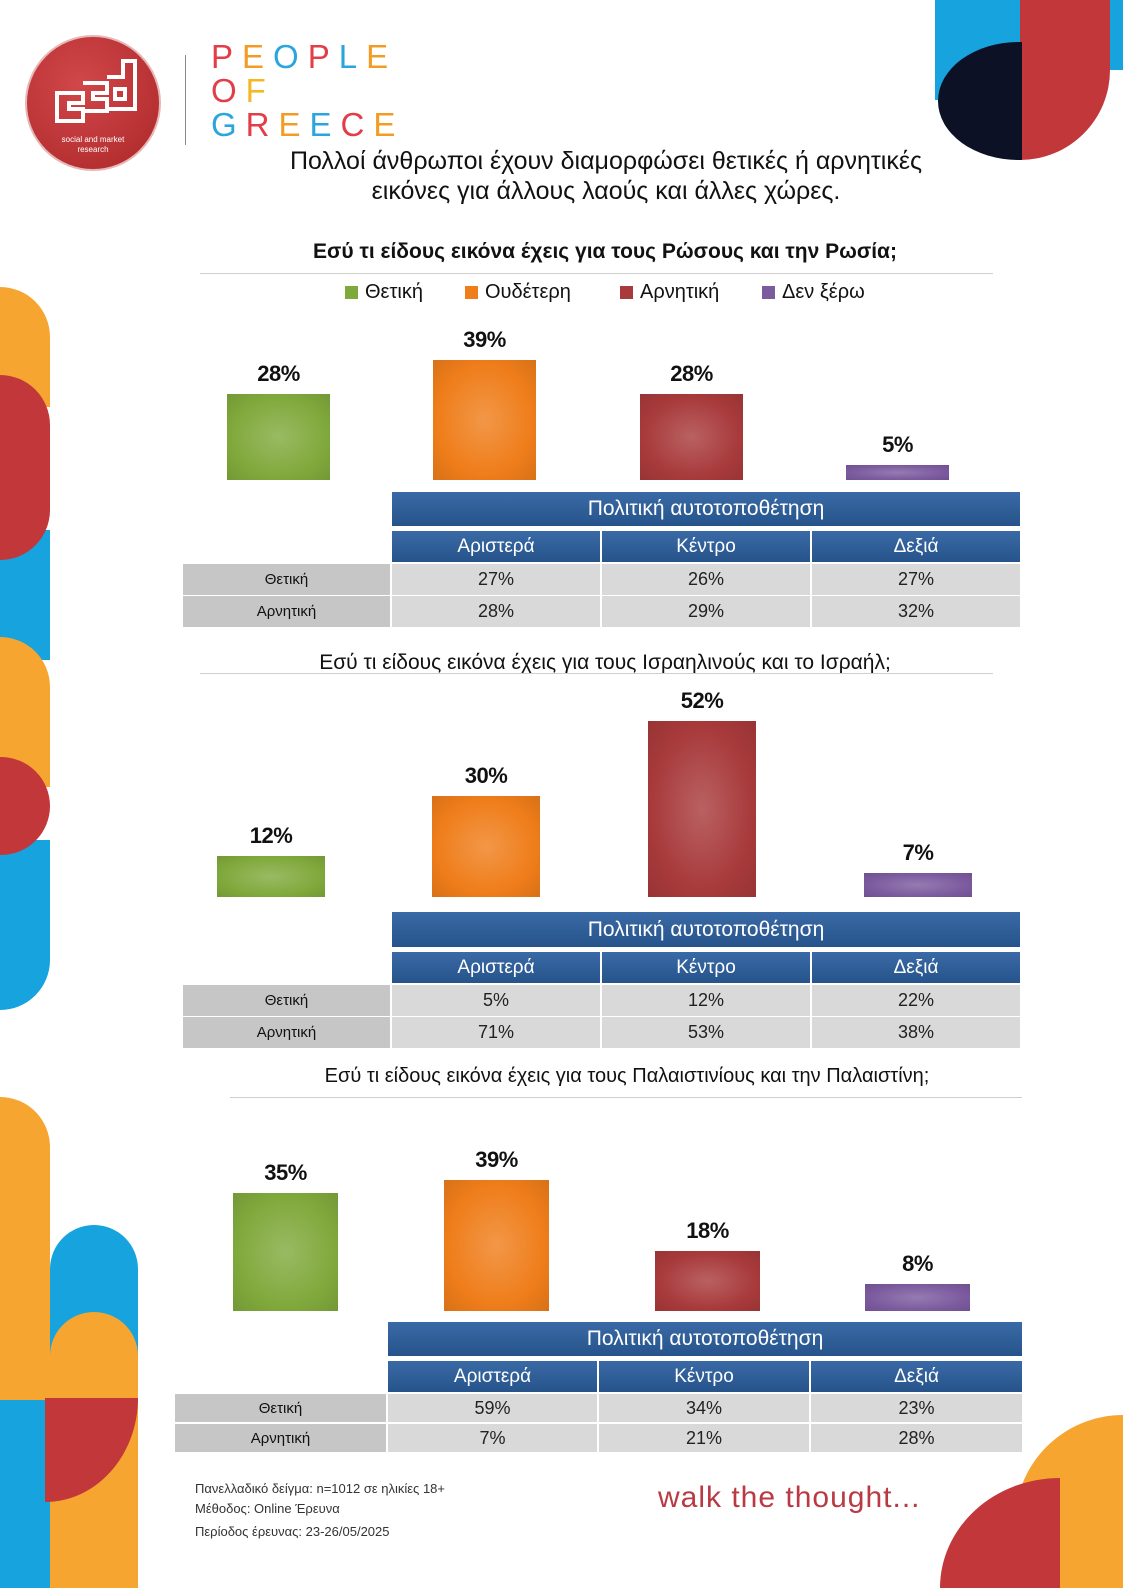 The width and height of the screenshot is (1123, 1588). I want to click on value-label-negative: 18%, so click(707, 1230).